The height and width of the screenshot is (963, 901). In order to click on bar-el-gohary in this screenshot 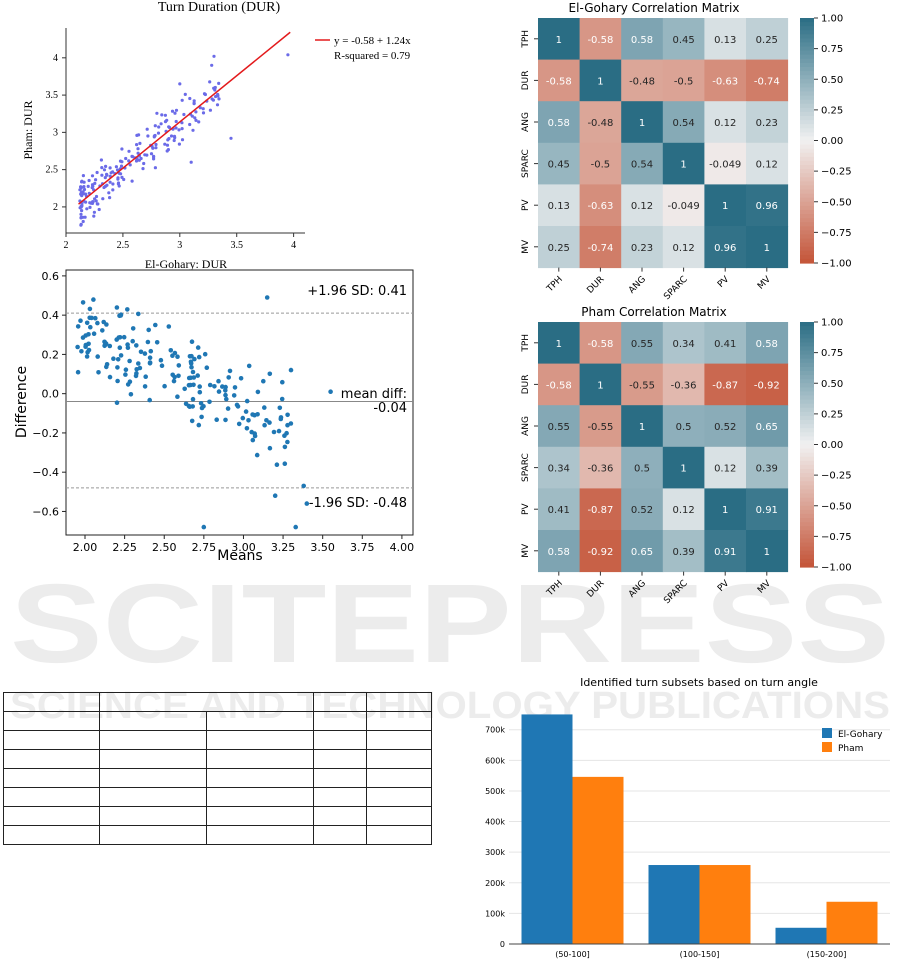, I will do `click(547, 829)`.